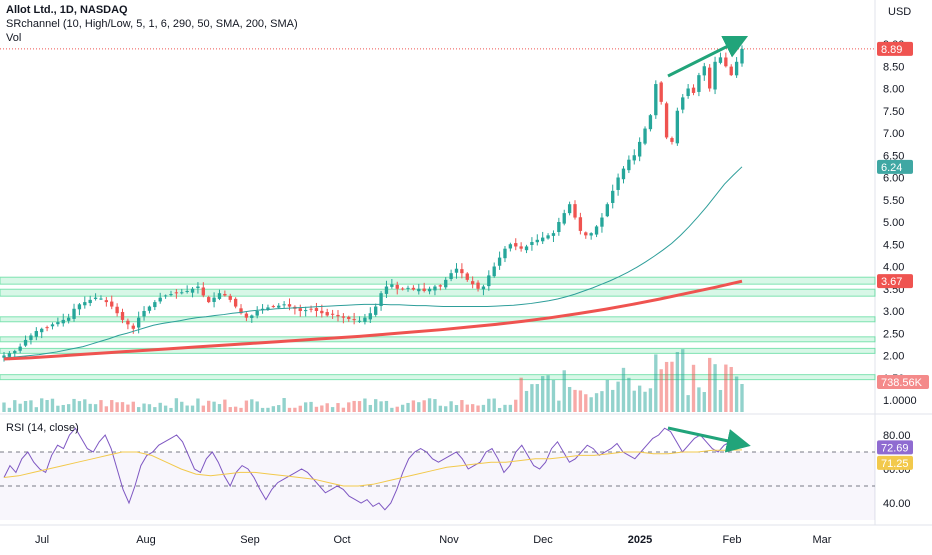 The width and height of the screenshot is (932, 555). What do you see at coordinates (897, 504) in the screenshot?
I see `rsi-tick-label: 40.00` at bounding box center [897, 504].